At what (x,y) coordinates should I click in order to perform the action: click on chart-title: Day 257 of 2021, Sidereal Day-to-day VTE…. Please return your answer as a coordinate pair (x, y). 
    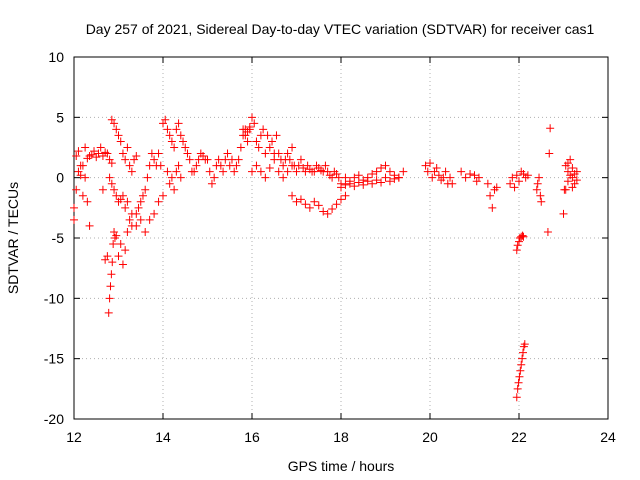
    Looking at the image, I should click on (340, 29).